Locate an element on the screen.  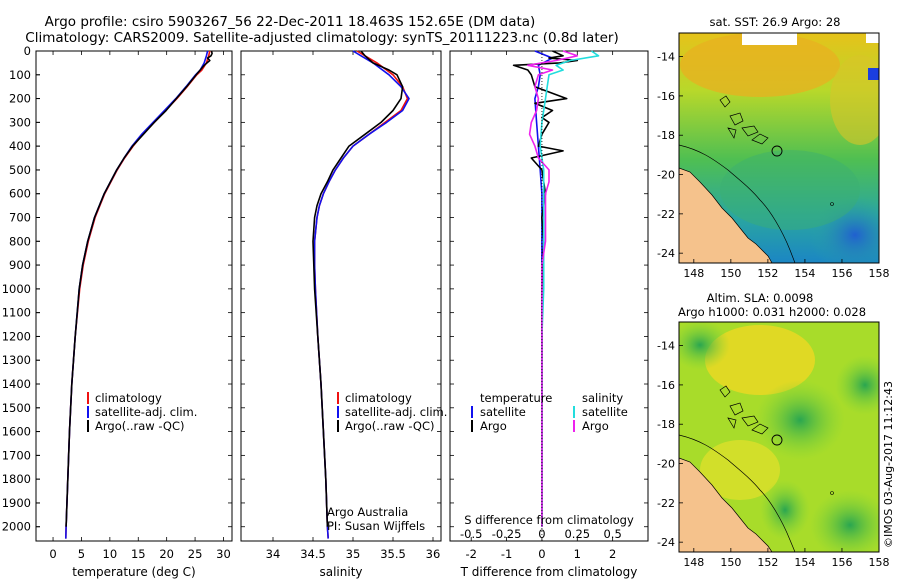
legend-title-temperature: temperature is located at coordinates (516, 398).